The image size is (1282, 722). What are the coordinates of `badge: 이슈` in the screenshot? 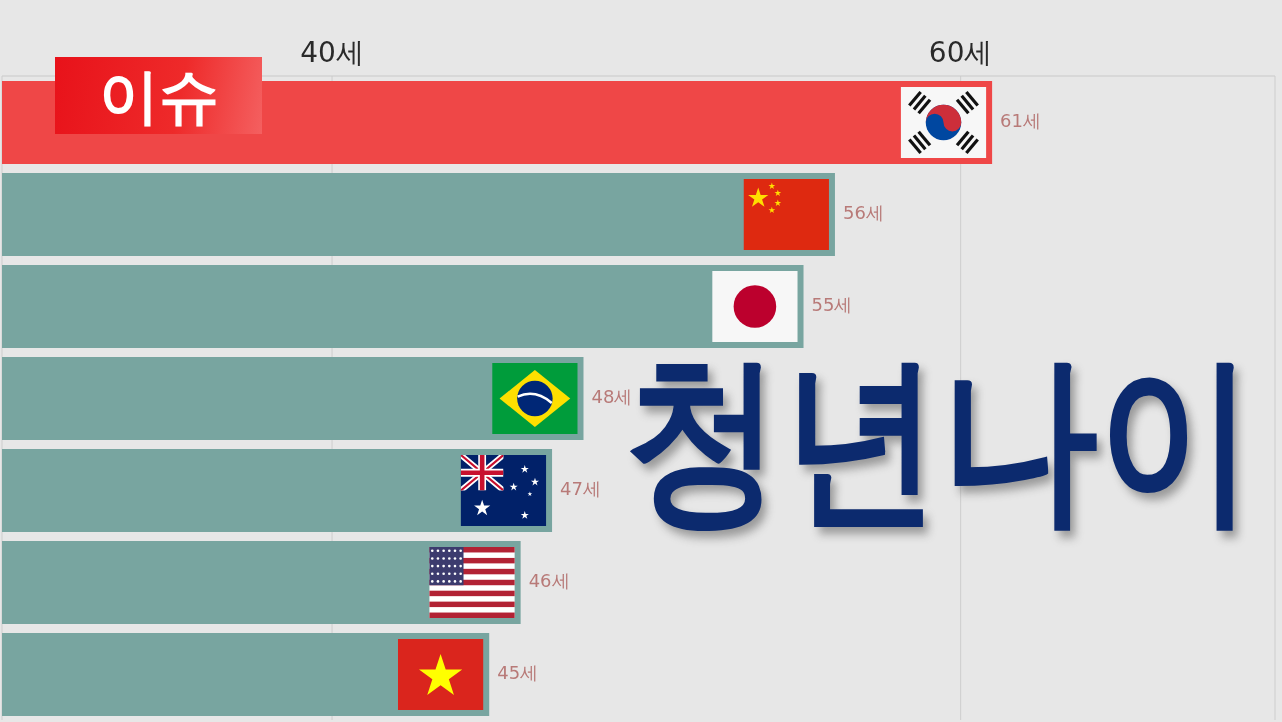 It's located at (158, 95).